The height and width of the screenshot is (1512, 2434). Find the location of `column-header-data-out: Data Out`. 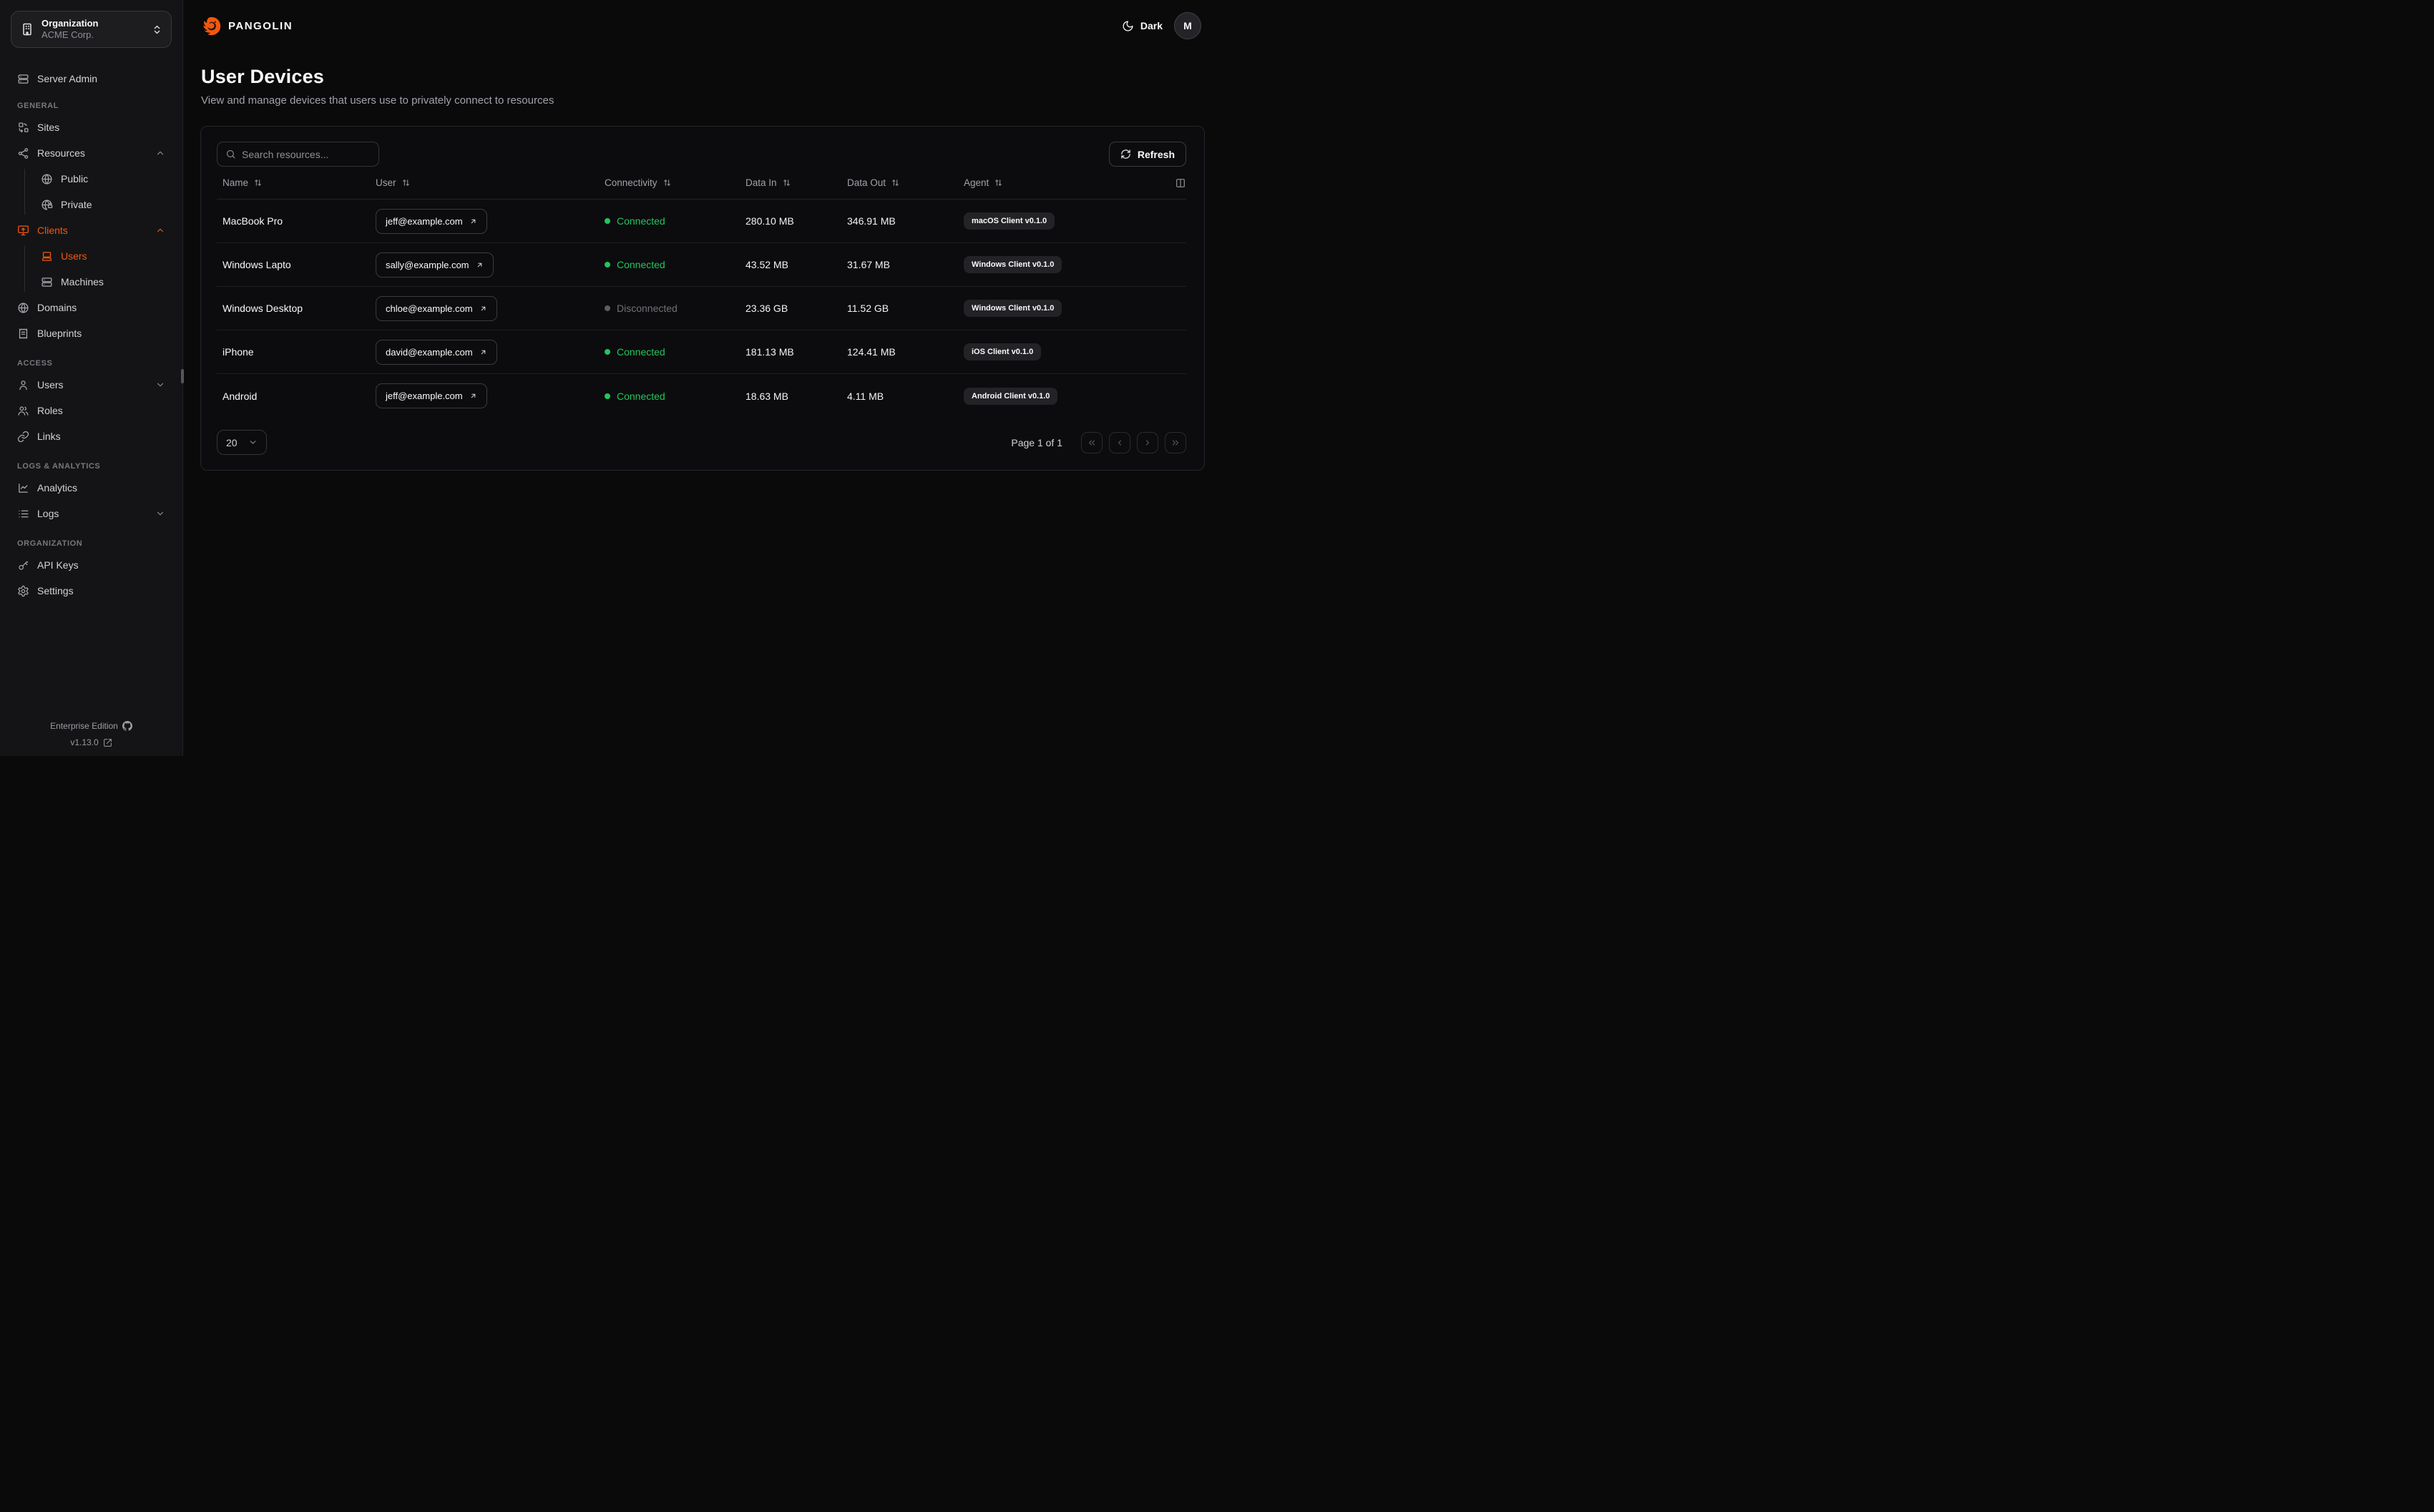

column-header-data-out: Data Out is located at coordinates (905, 182).